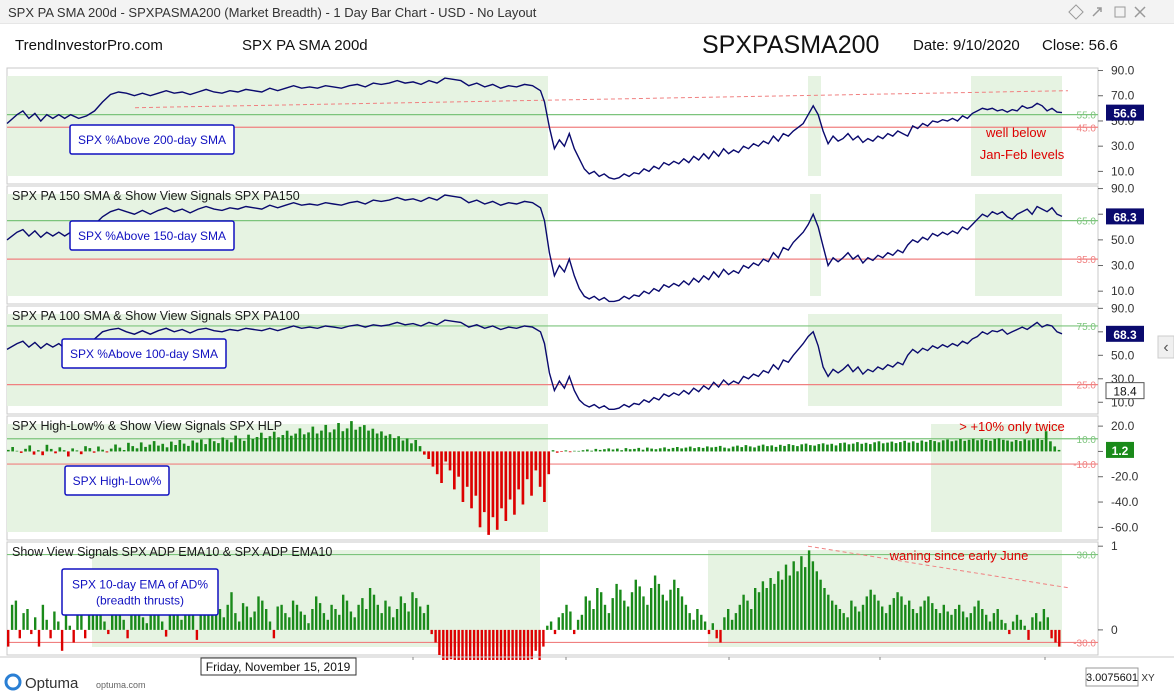 Image resolution: width=1174 pixels, height=694 pixels. Describe the element at coordinates (1148, 678) in the screenshot. I see `xy-toggle: XY` at that location.